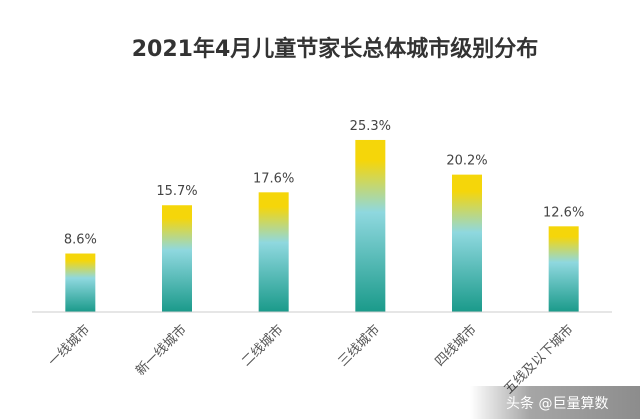 The image size is (640, 419). Describe the element at coordinates (176, 191) in the screenshot. I see `data-label-1: 15.7%` at that location.